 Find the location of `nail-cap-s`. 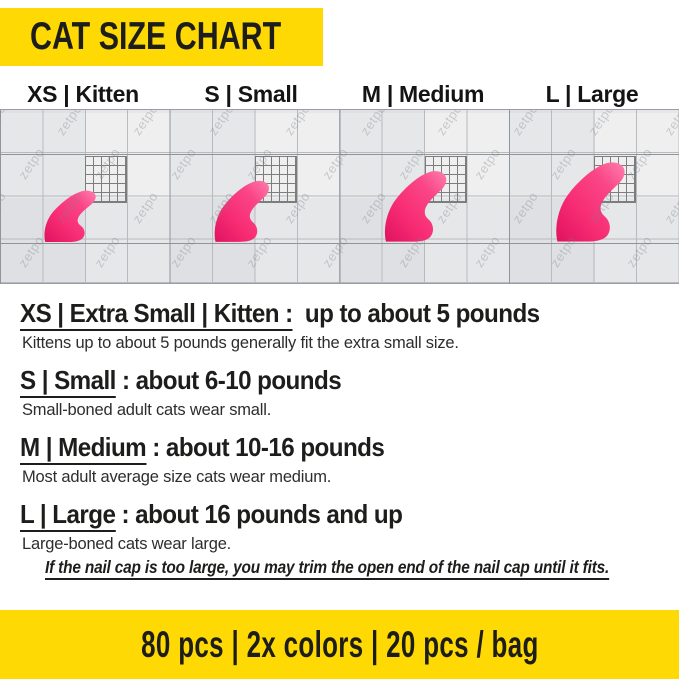

nail-cap-s is located at coordinates (241, 211).